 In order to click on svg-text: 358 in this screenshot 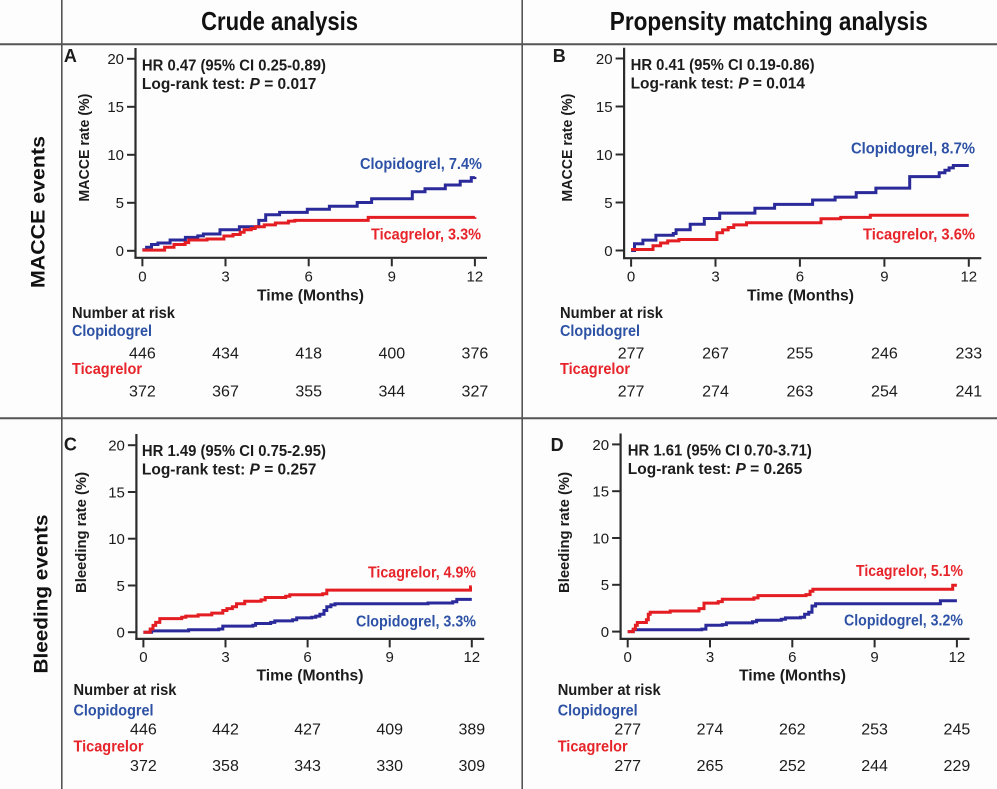, I will do `click(225, 766)`.